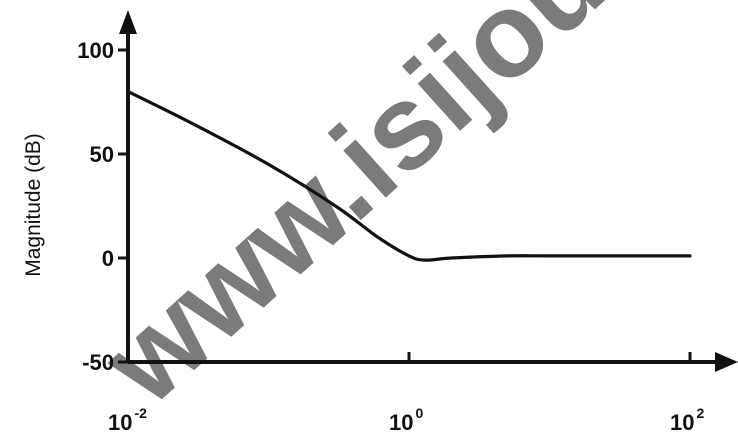 The image size is (738, 437). Describe the element at coordinates (95, 50) in the screenshot. I see `y-tick-label: 100` at that location.